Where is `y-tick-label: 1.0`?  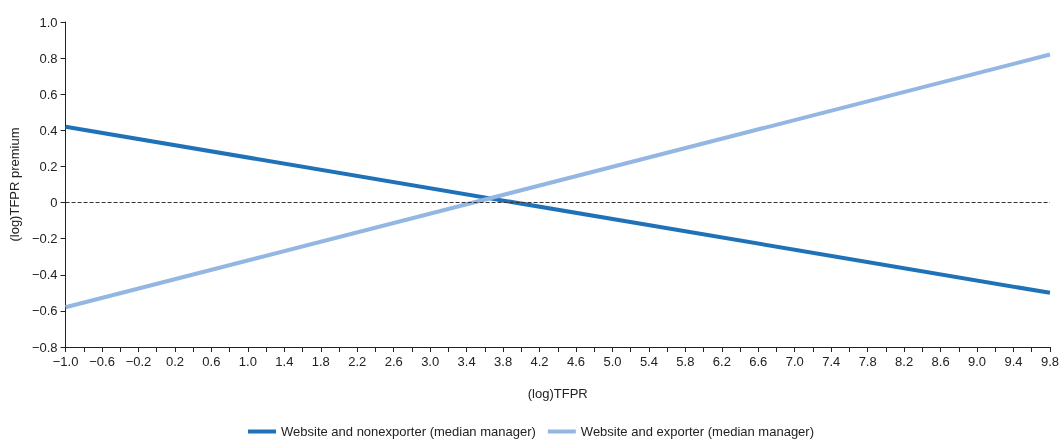 y-tick-label: 1.0 is located at coordinates (48, 22).